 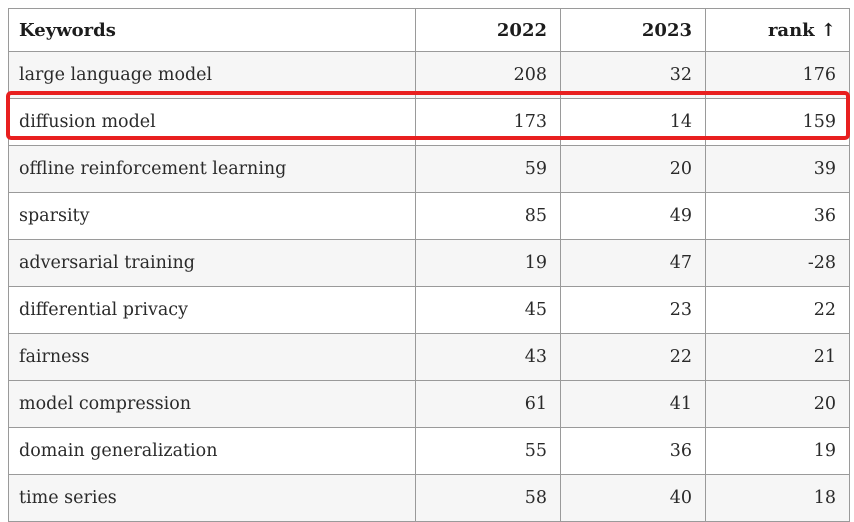 I want to click on rank-cell: 176, so click(x=777, y=75).